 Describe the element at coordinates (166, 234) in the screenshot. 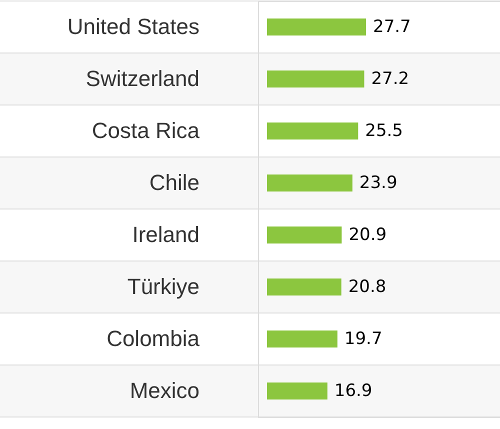

I see `y-tick-label: Ireland` at that location.